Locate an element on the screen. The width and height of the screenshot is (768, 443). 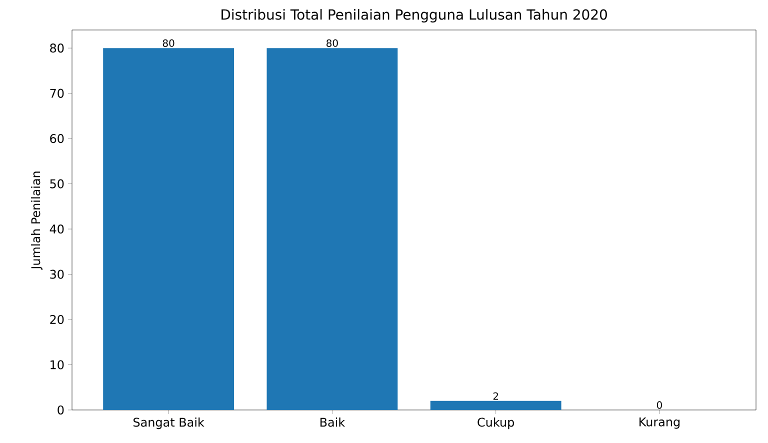
chart-title: Distribusi Total Penilaian Pengguna Lulusan Tahun 2020 is located at coordinates (414, 15).